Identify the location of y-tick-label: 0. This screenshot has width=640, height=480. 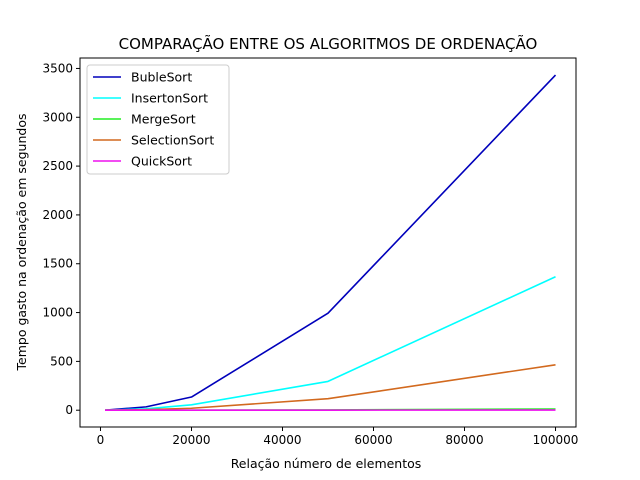
(69, 410).